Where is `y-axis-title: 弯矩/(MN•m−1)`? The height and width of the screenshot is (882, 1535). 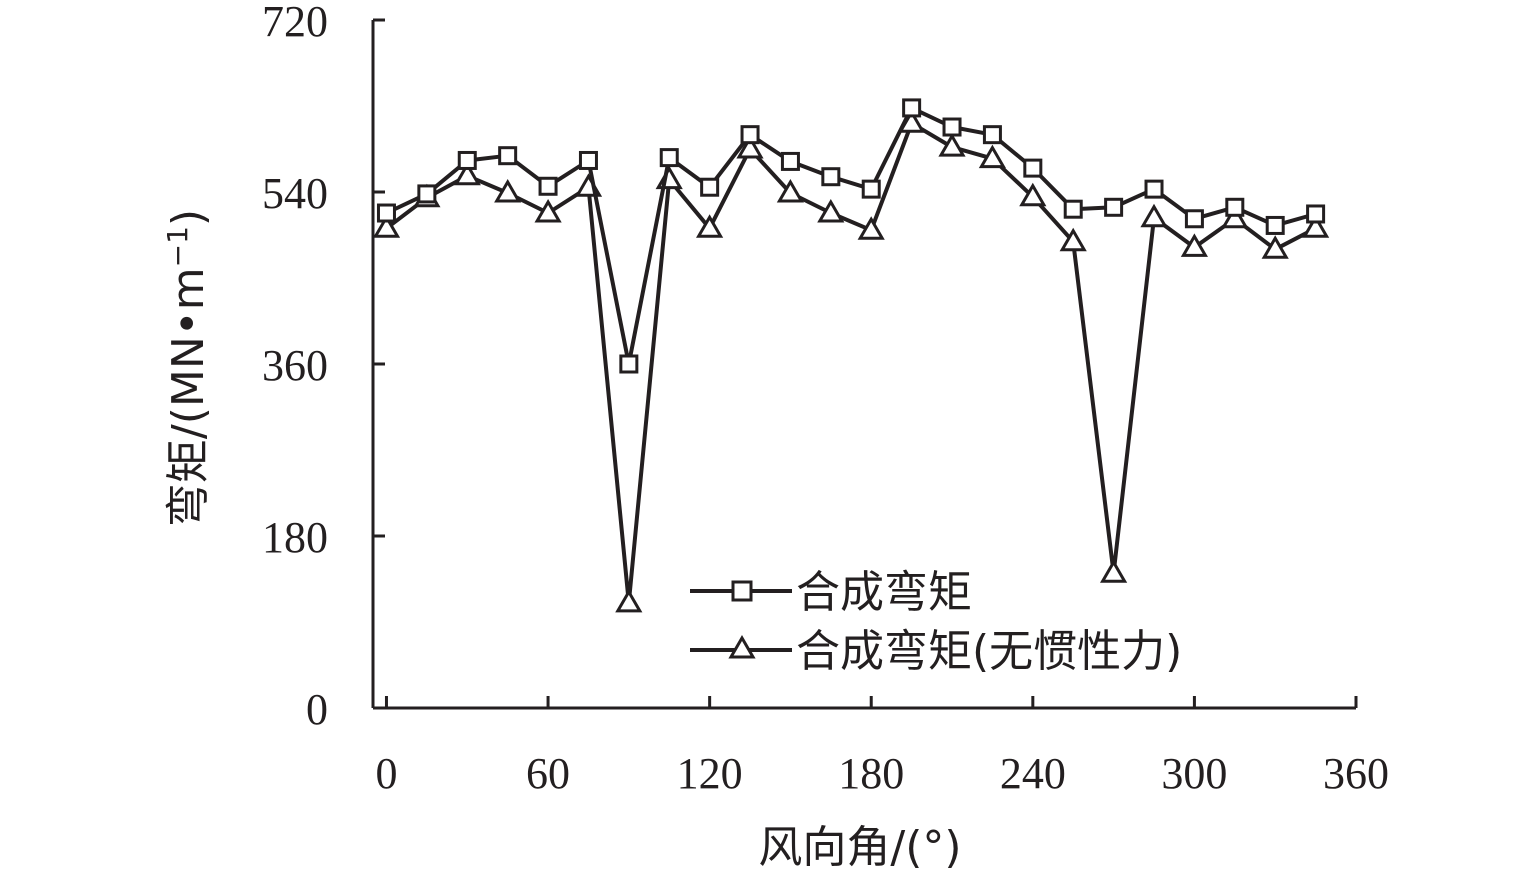
y-axis-title: 弯矩/(MN•m−1) is located at coordinates (188, 368).